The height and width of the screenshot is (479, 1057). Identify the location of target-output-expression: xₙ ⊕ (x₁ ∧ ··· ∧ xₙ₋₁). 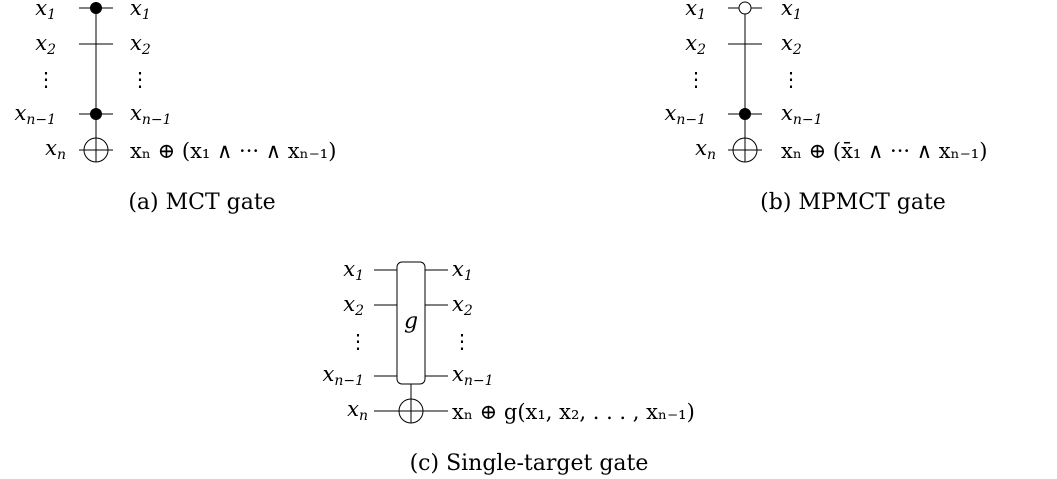
(233, 151).